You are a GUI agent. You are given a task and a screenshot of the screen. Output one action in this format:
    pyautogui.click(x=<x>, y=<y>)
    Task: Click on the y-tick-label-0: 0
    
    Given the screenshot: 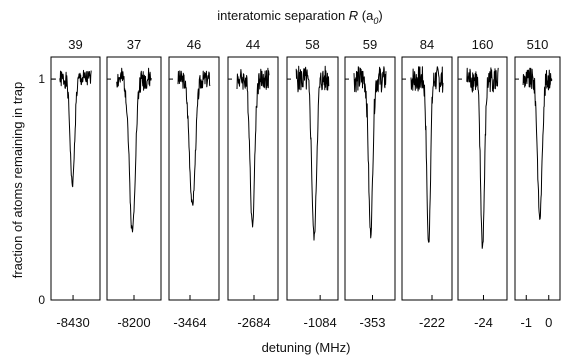 What is the action you would take?
    pyautogui.click(x=41, y=300)
    